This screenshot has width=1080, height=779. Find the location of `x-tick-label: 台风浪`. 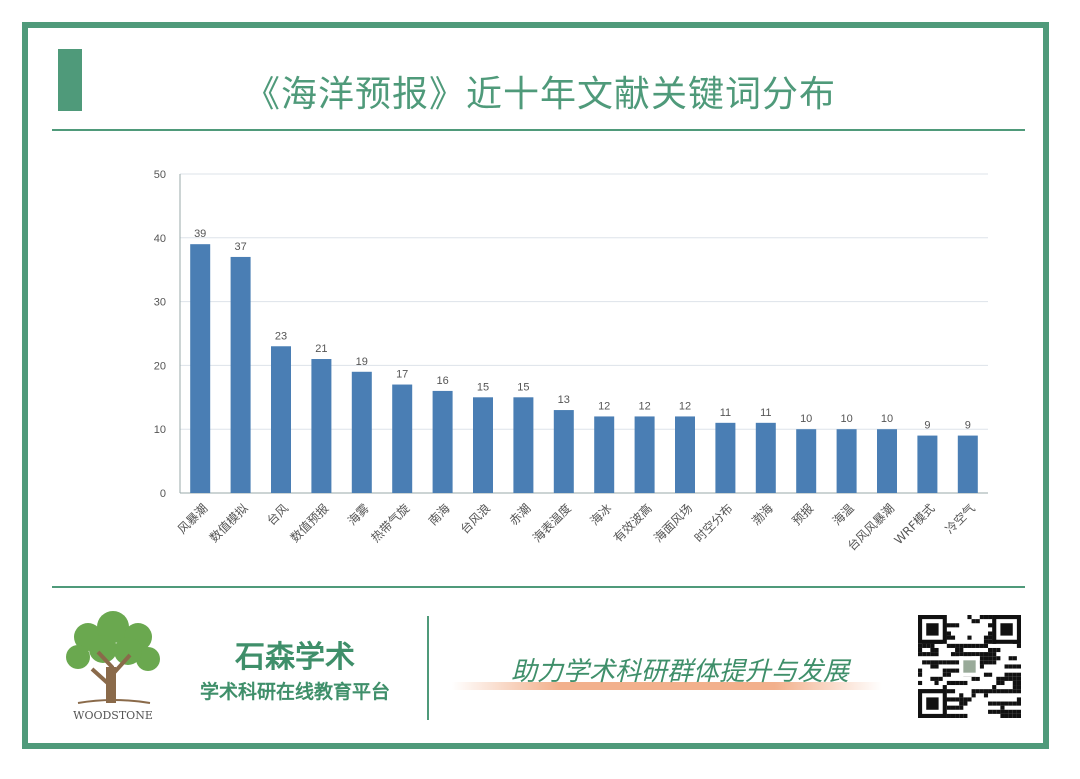

x-tick-label: 台风浪 is located at coordinates (475, 519).